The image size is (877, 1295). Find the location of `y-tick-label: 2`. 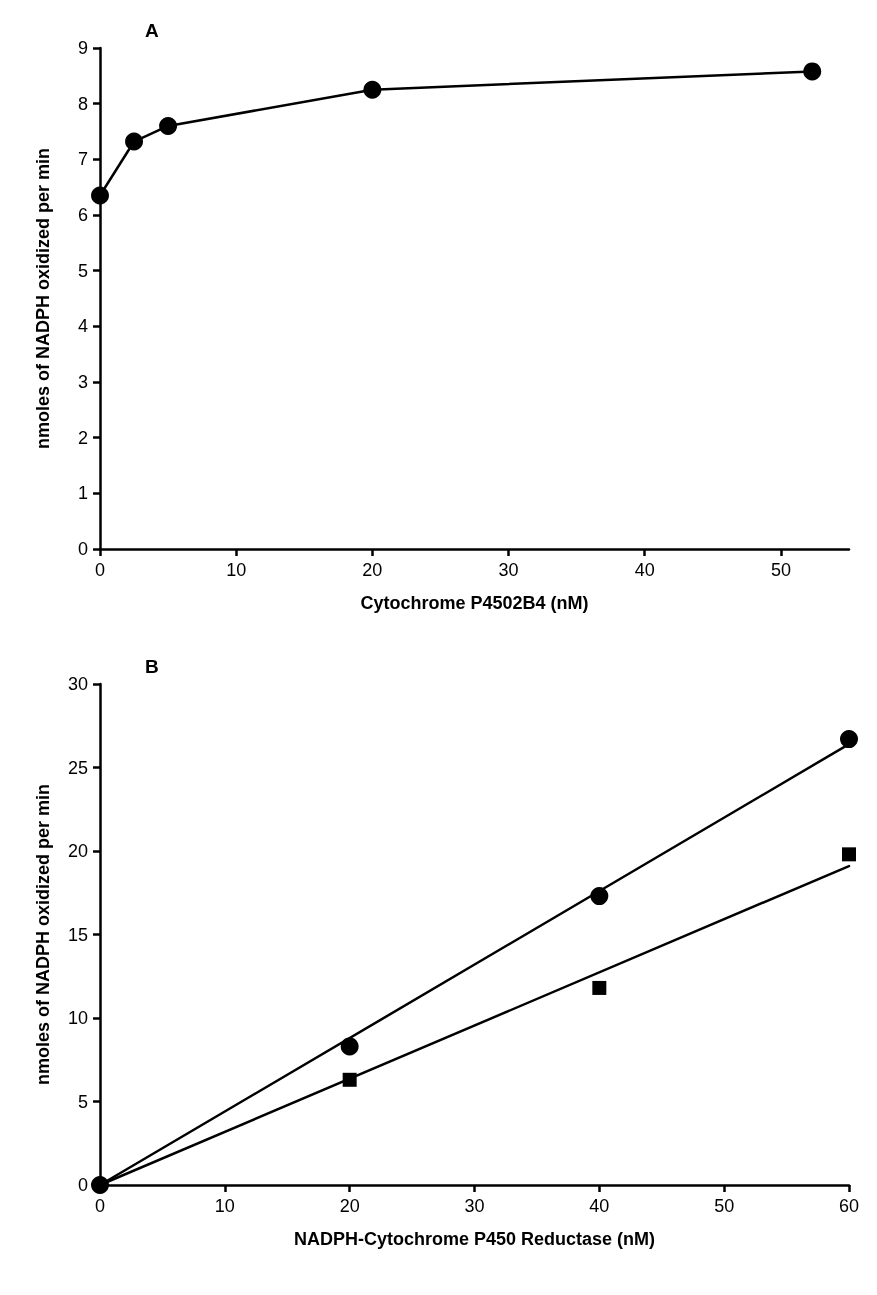

y-tick-label: 2 is located at coordinates (82, 437).